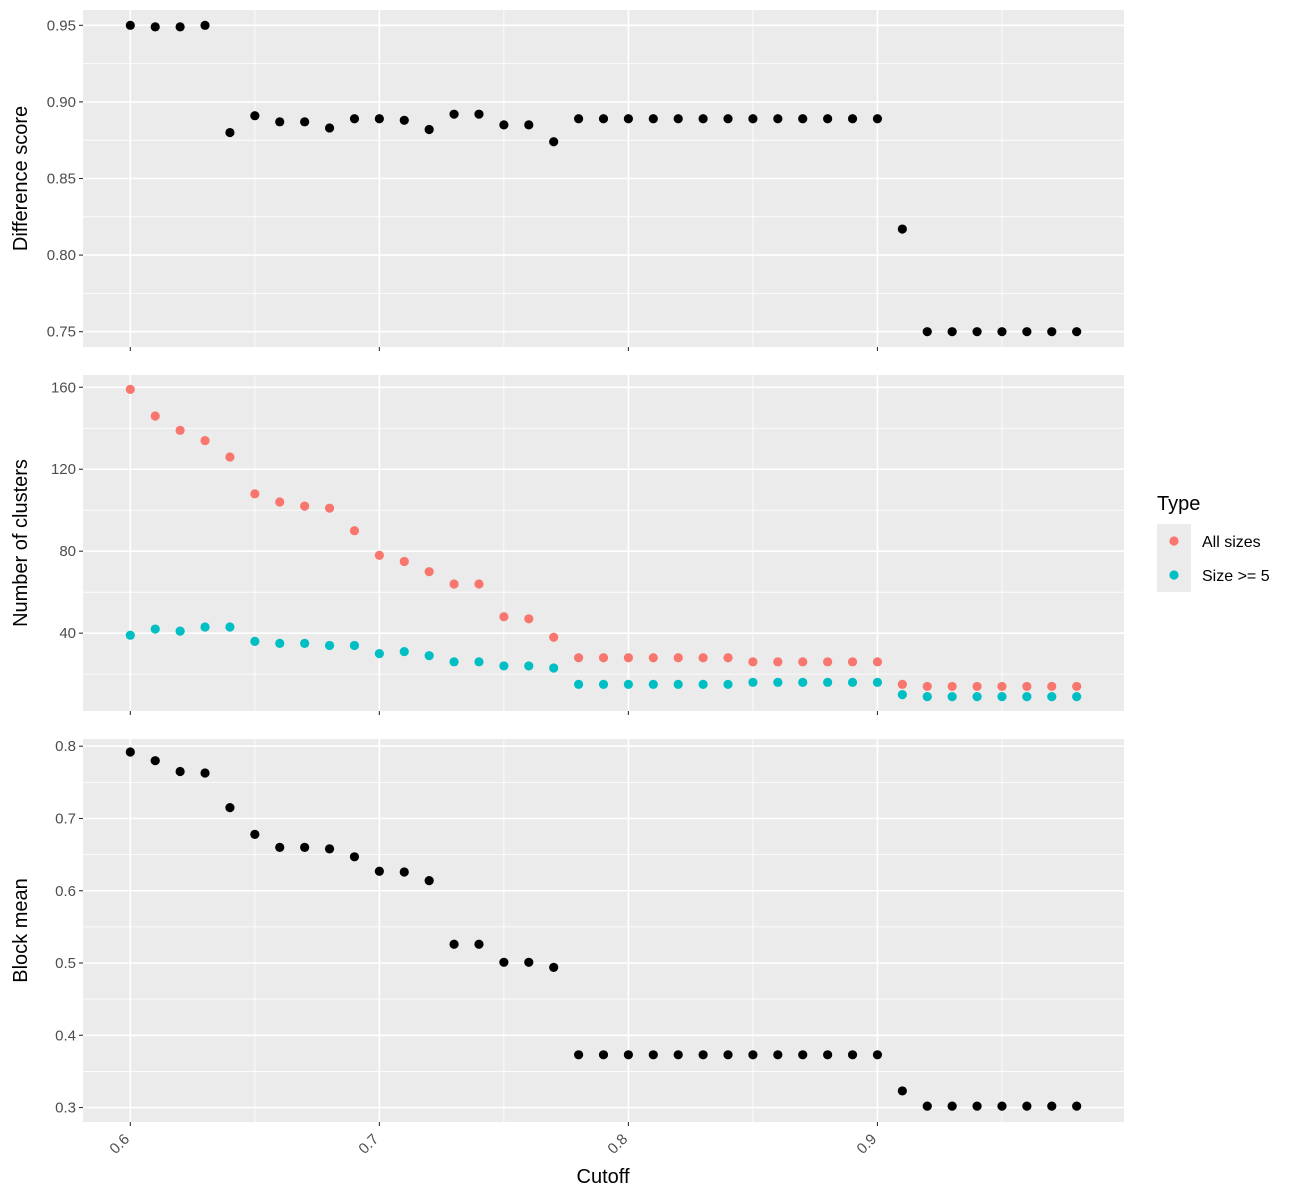 This screenshot has width=1300, height=1200. I want to click on y-tick-label: 0.95, so click(61, 25).